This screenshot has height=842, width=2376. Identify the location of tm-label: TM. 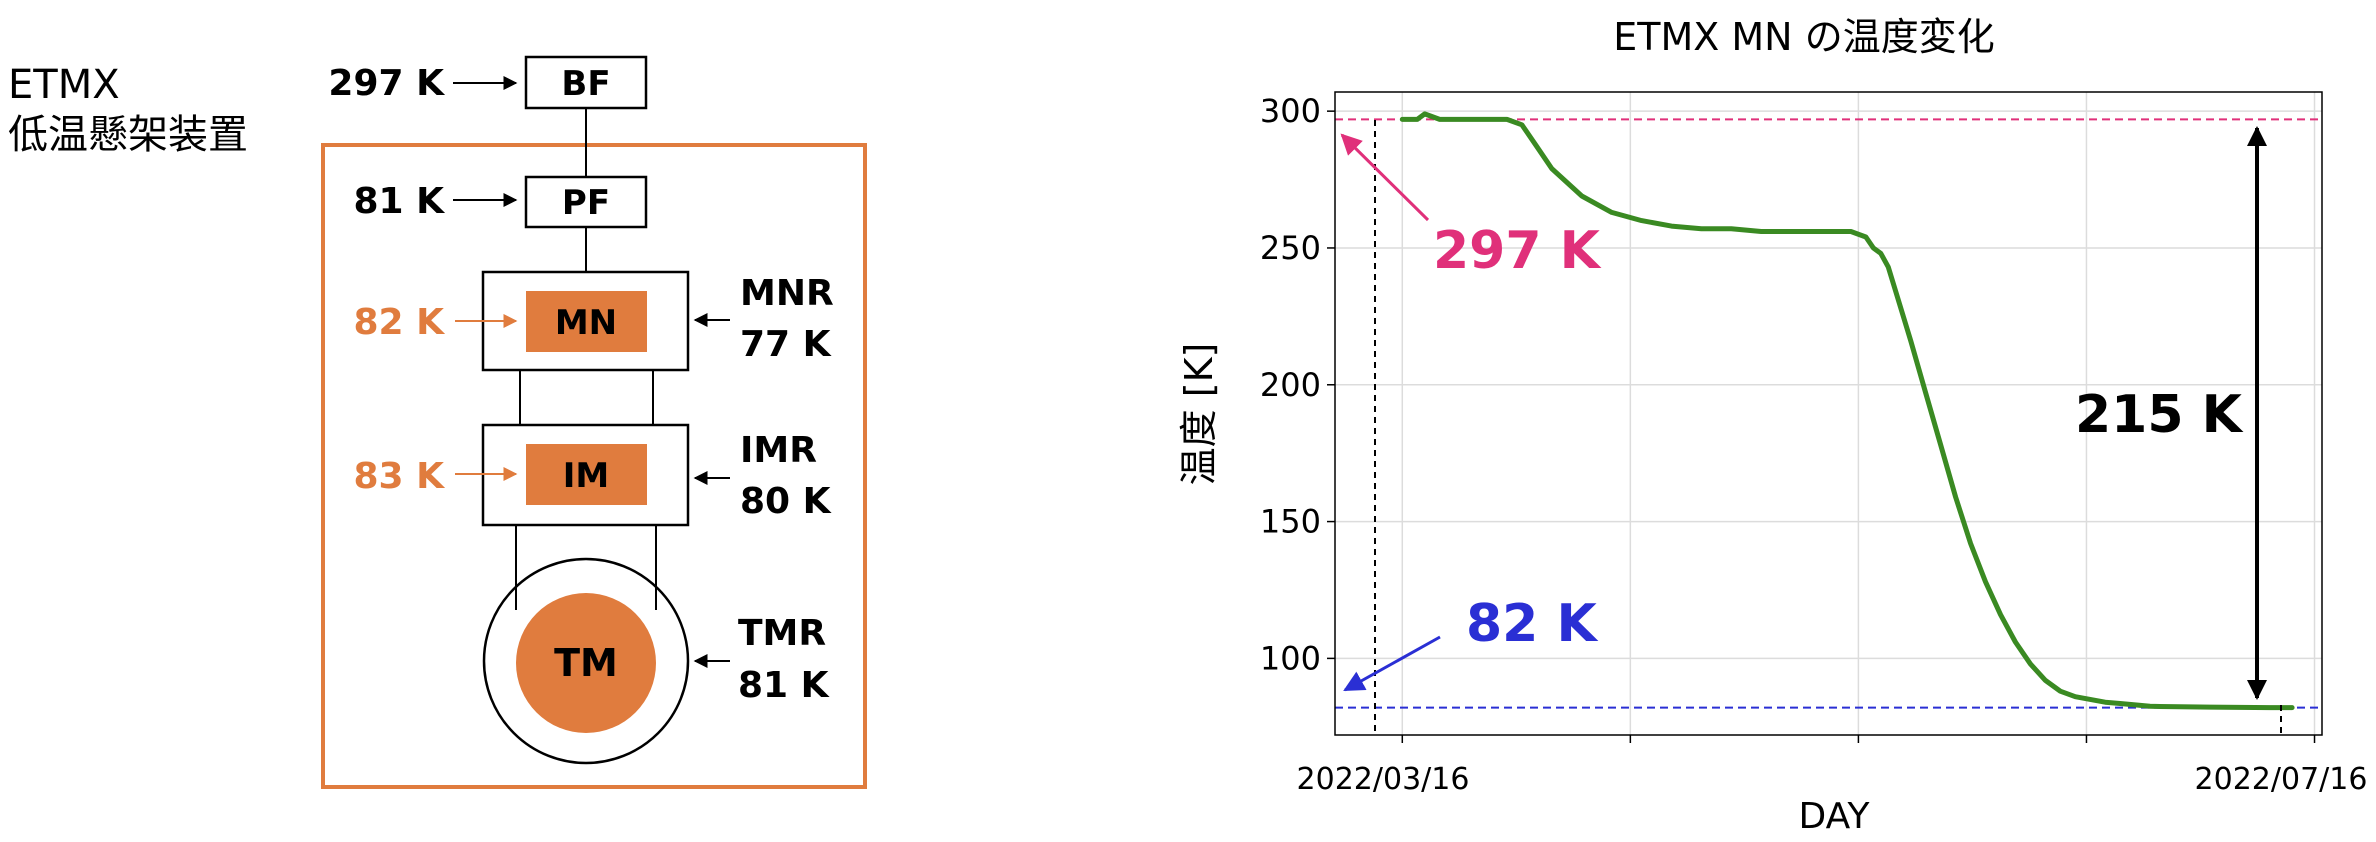
(586, 663).